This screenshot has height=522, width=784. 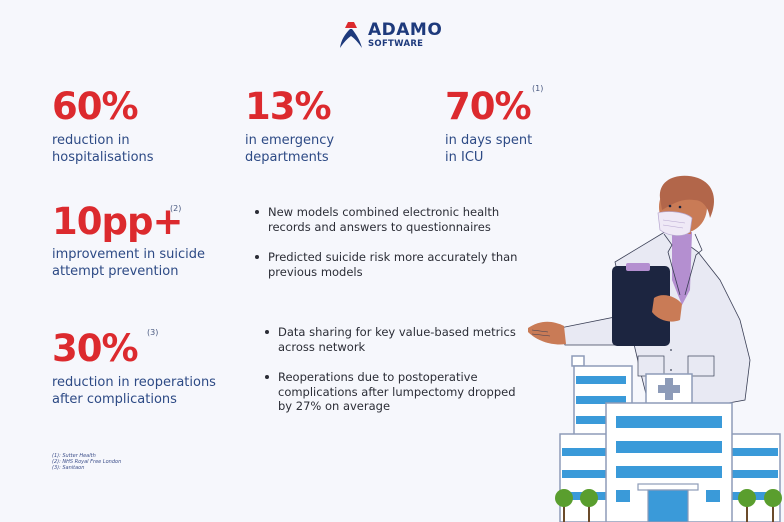 I want to click on bullet-line: New models combined electronic health, so click(x=384, y=212).